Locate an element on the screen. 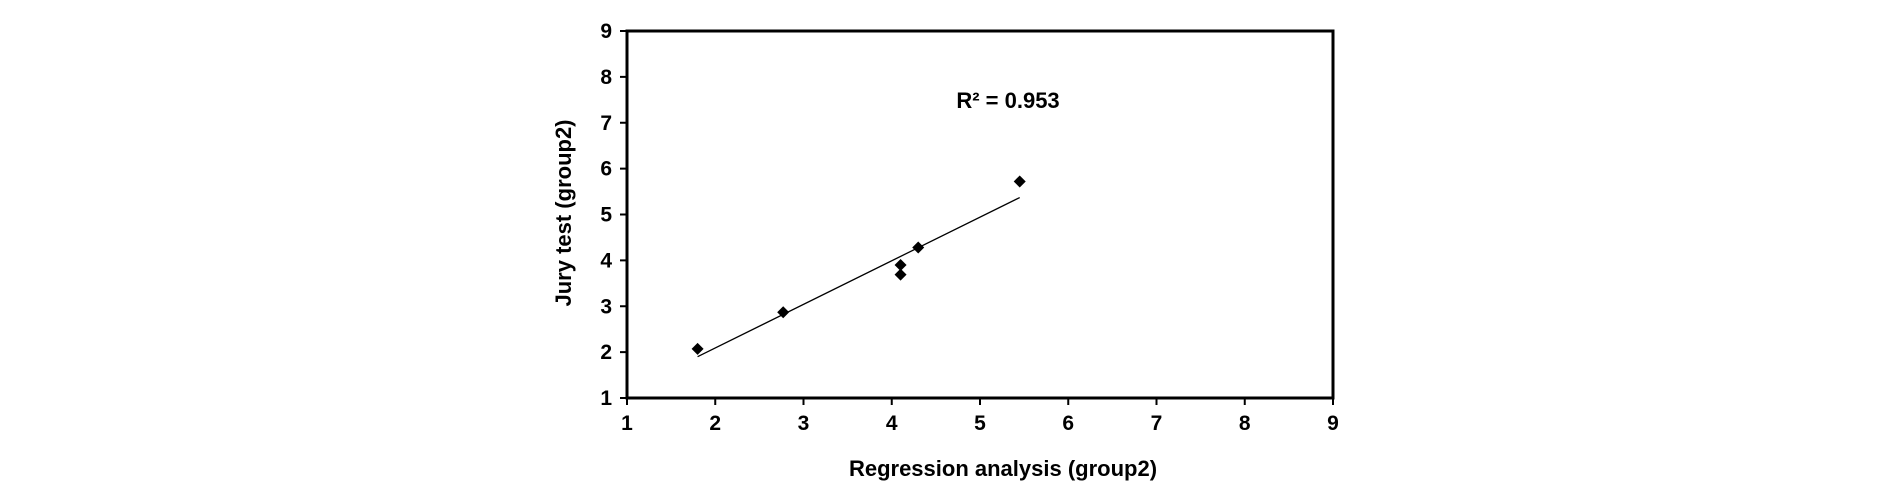 The image size is (1890, 502). linear-trendline is located at coordinates (859, 277).